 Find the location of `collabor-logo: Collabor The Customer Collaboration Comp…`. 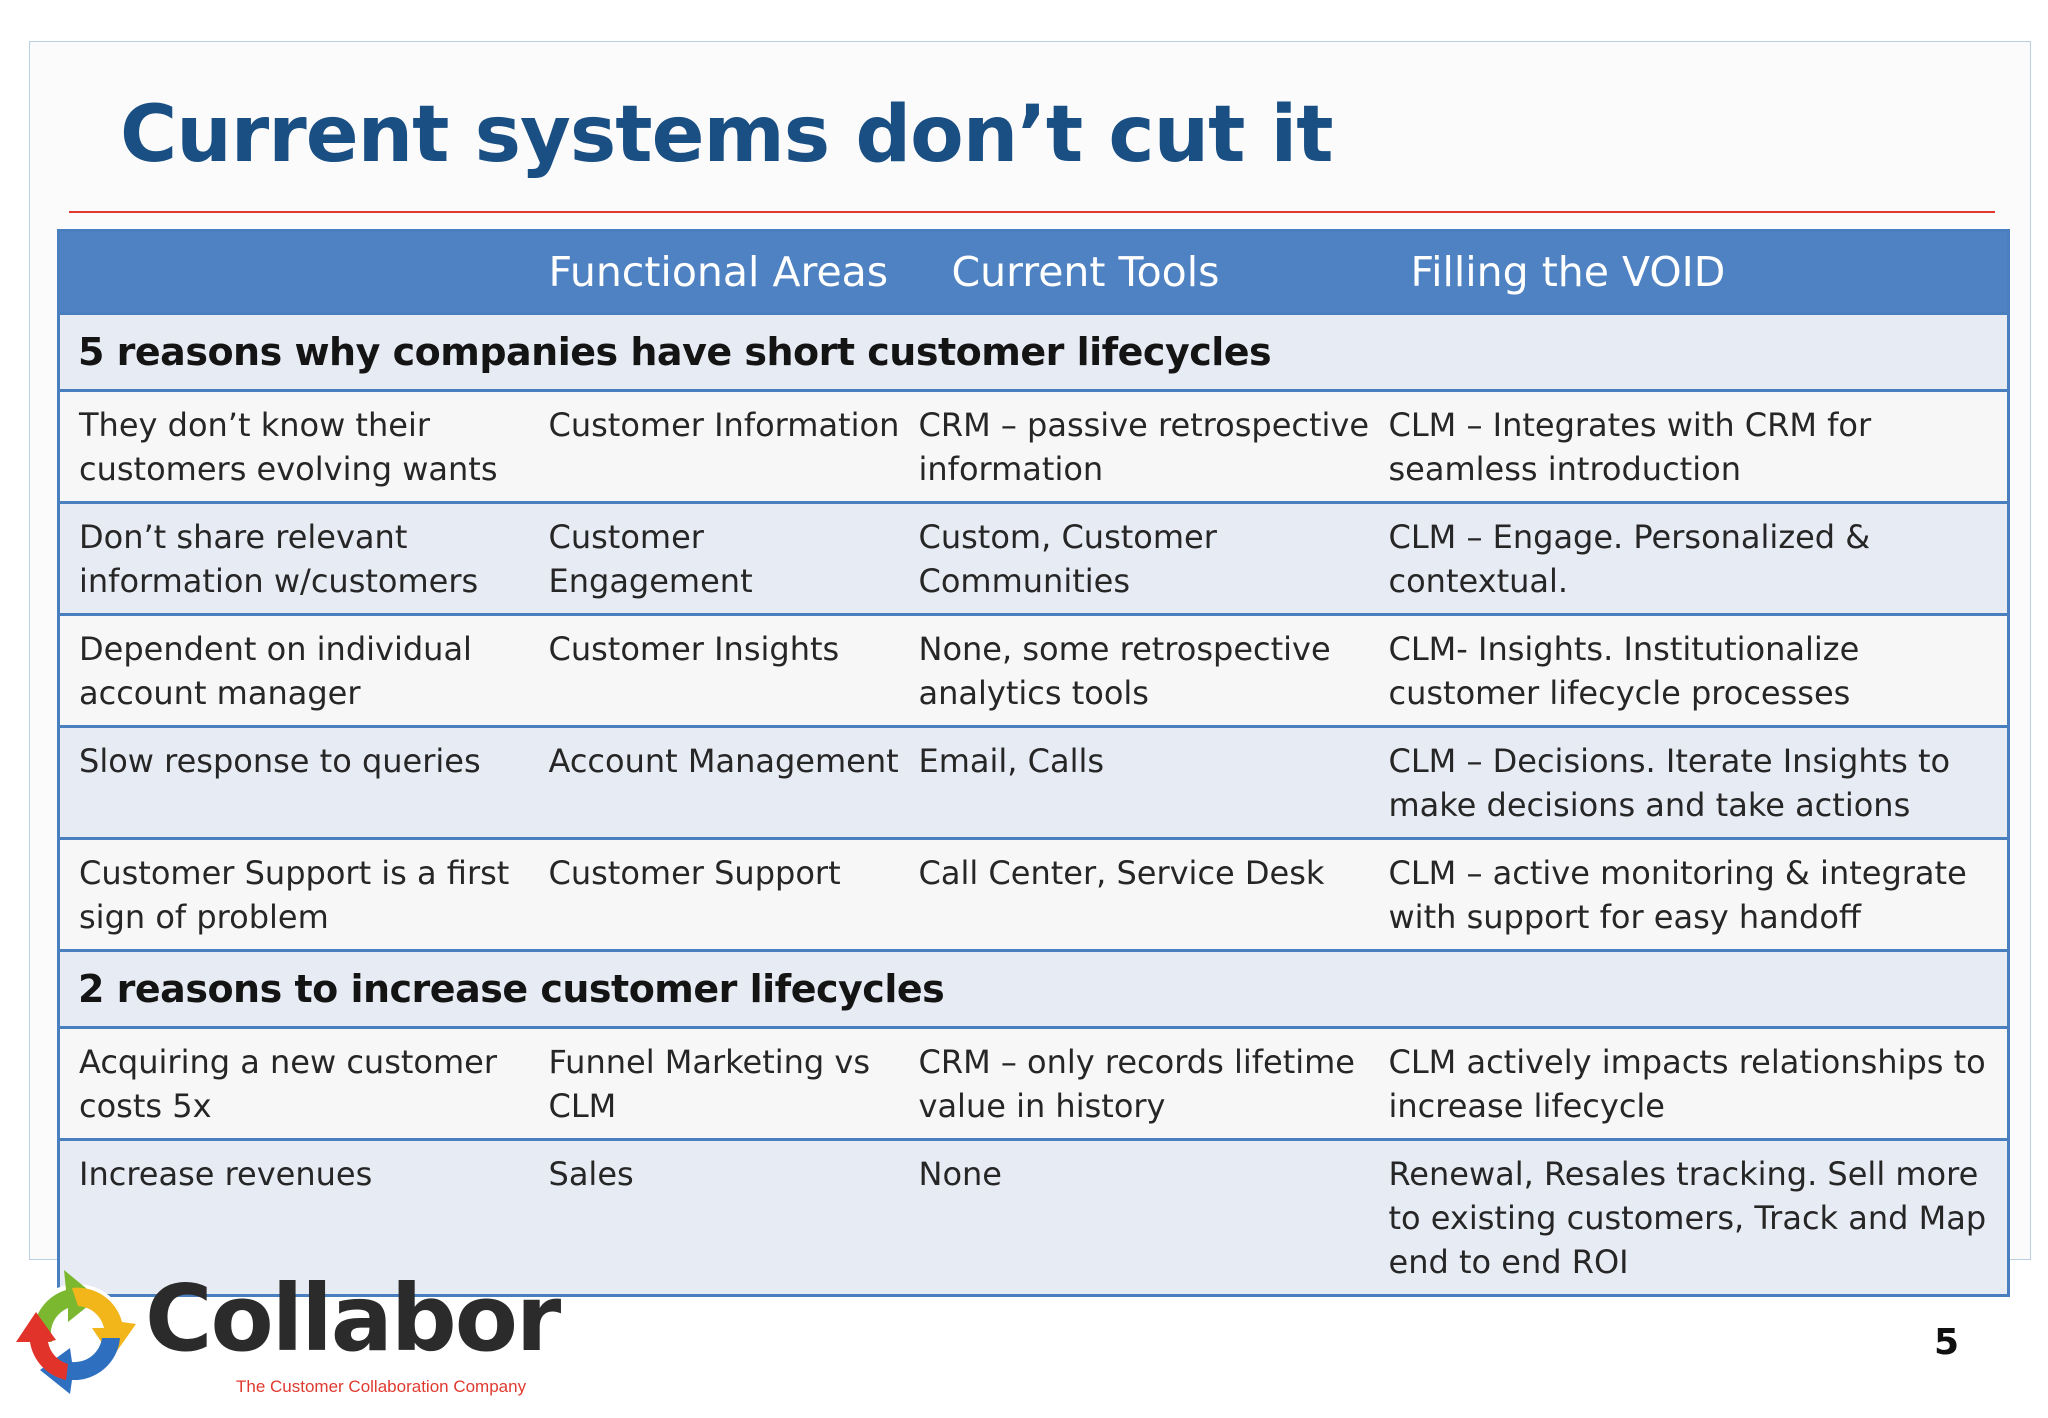

collabor-logo: Collabor The Customer Collaboration Comp… is located at coordinates (287, 1334).